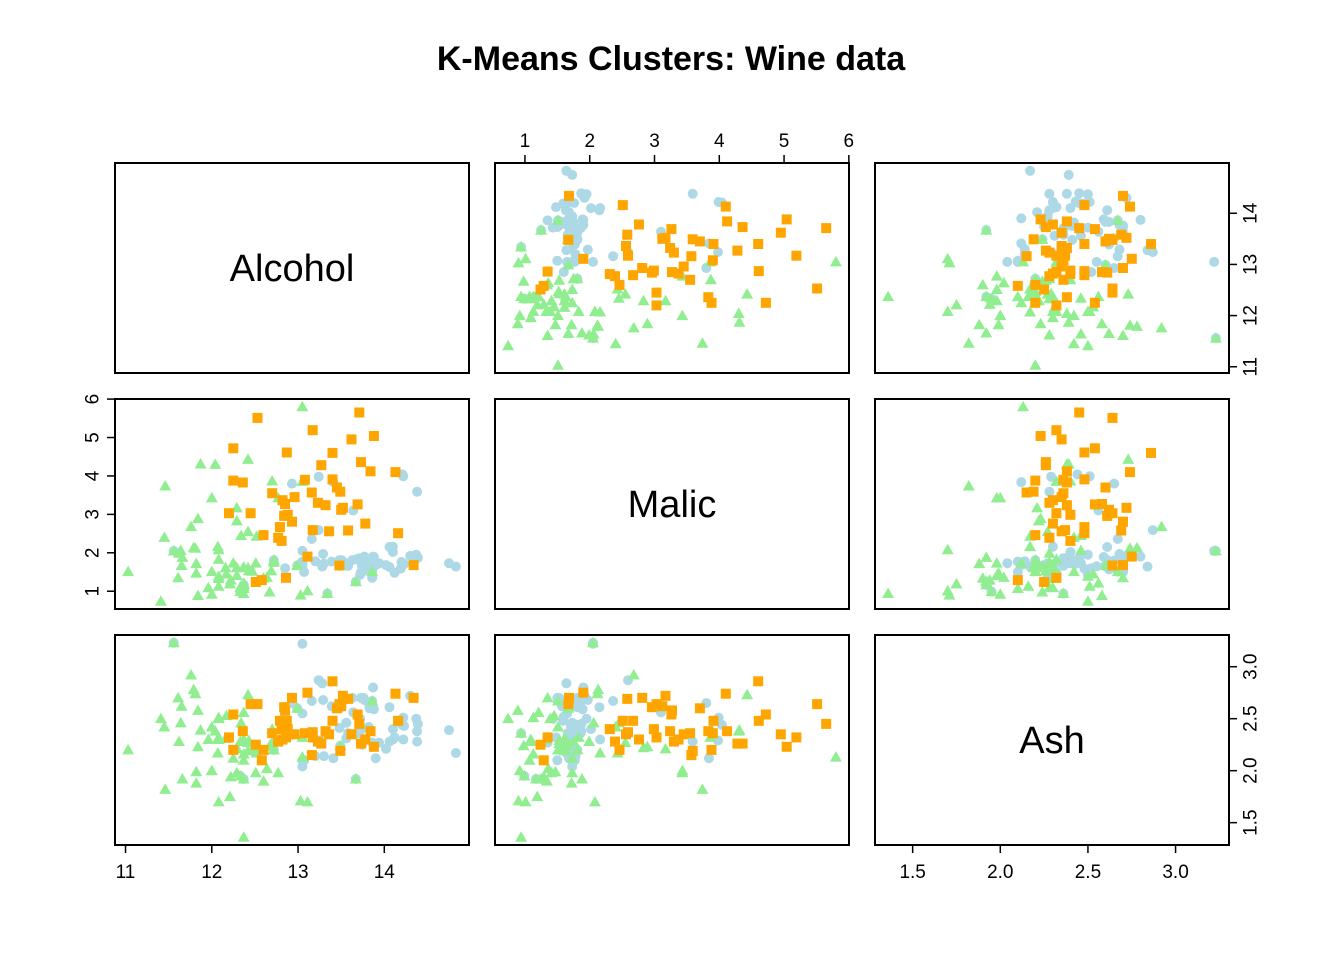 The image size is (1344, 960). What do you see at coordinates (525, 141) in the screenshot?
I see `malic-x-tick-label: 1` at bounding box center [525, 141].